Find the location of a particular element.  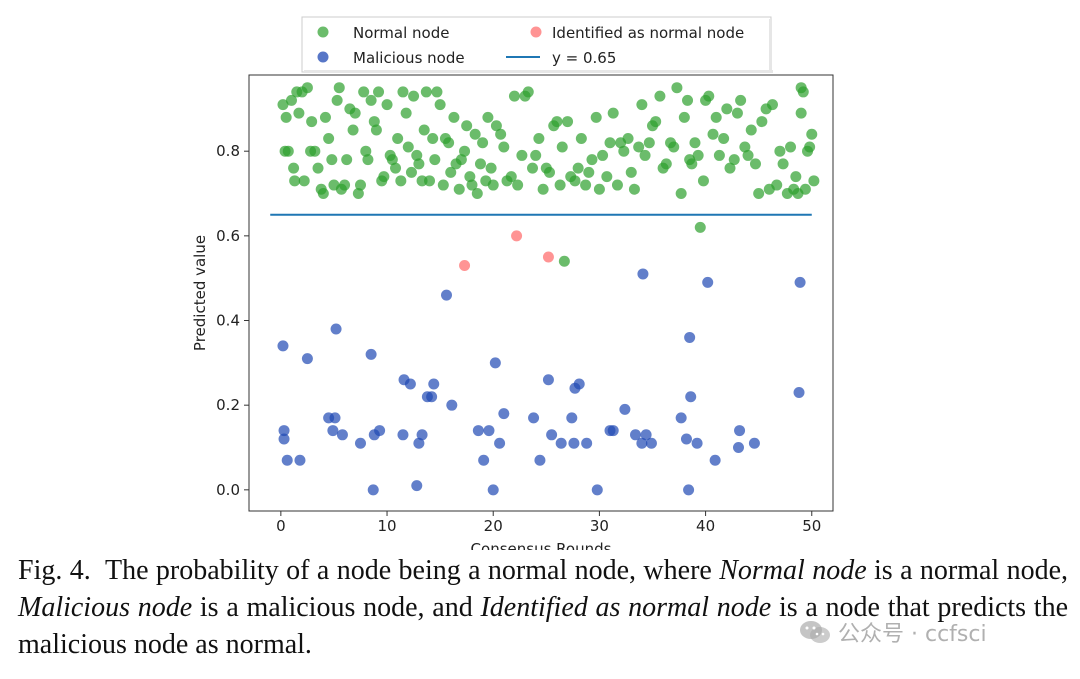

legend-frame is located at coordinates (536, 44).